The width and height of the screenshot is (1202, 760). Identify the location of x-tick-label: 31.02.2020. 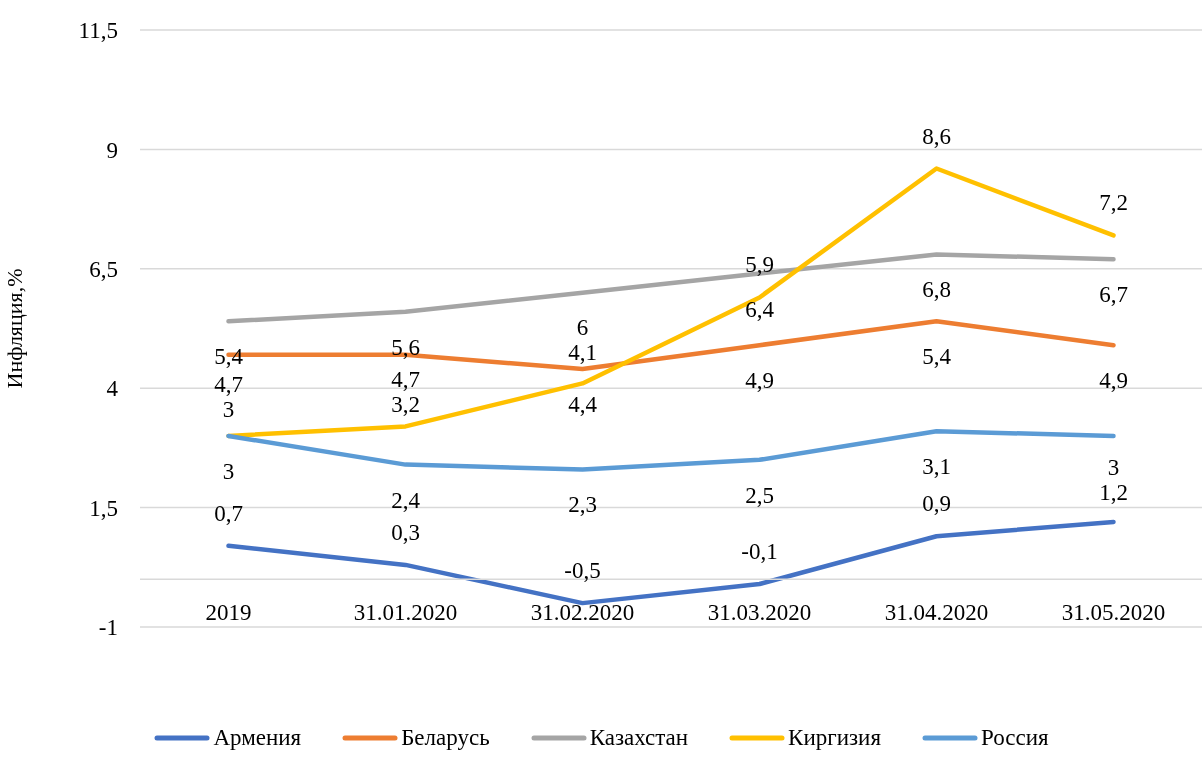
(582, 613).